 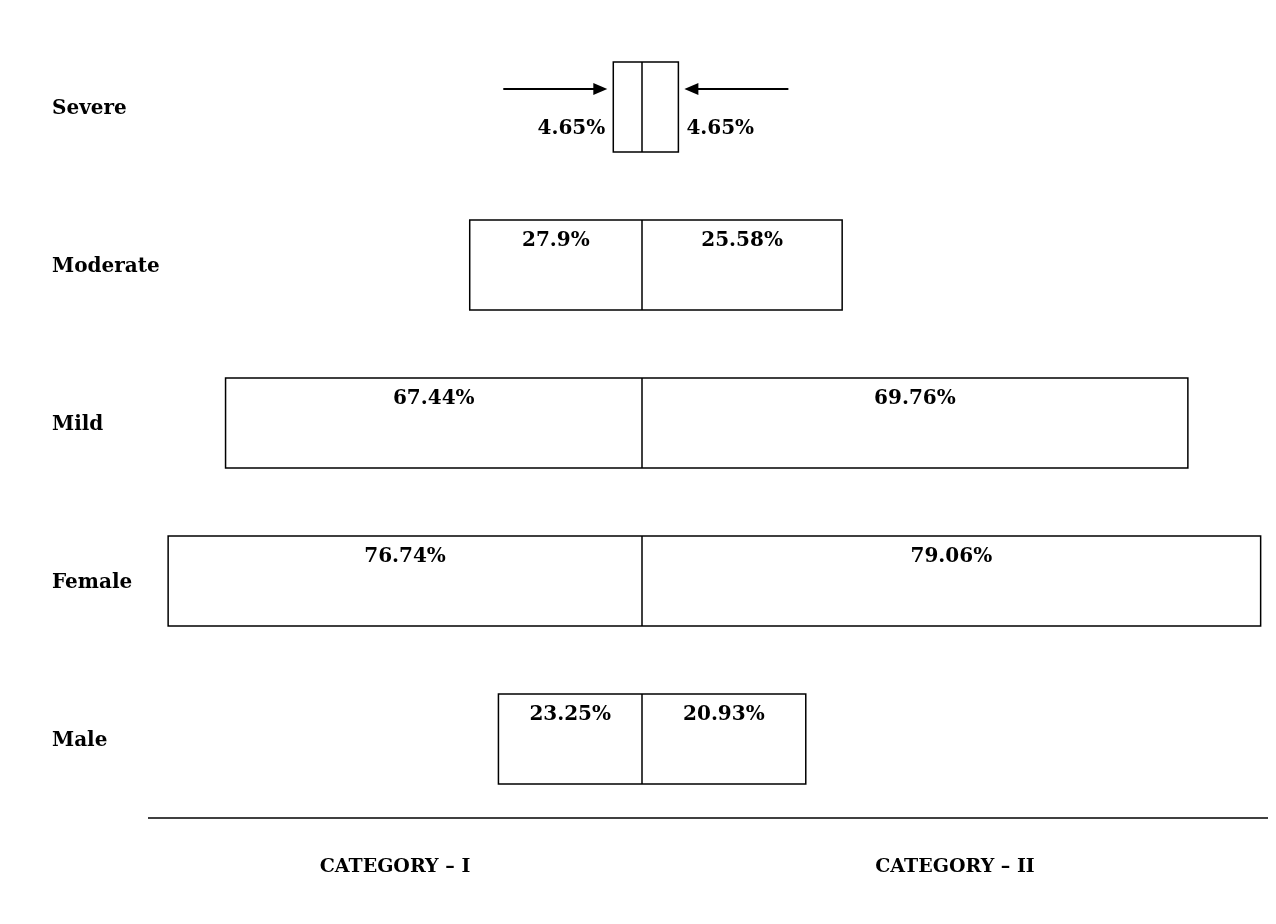 What do you see at coordinates (433, 397) in the screenshot?
I see `data-label: 67.44%` at bounding box center [433, 397].